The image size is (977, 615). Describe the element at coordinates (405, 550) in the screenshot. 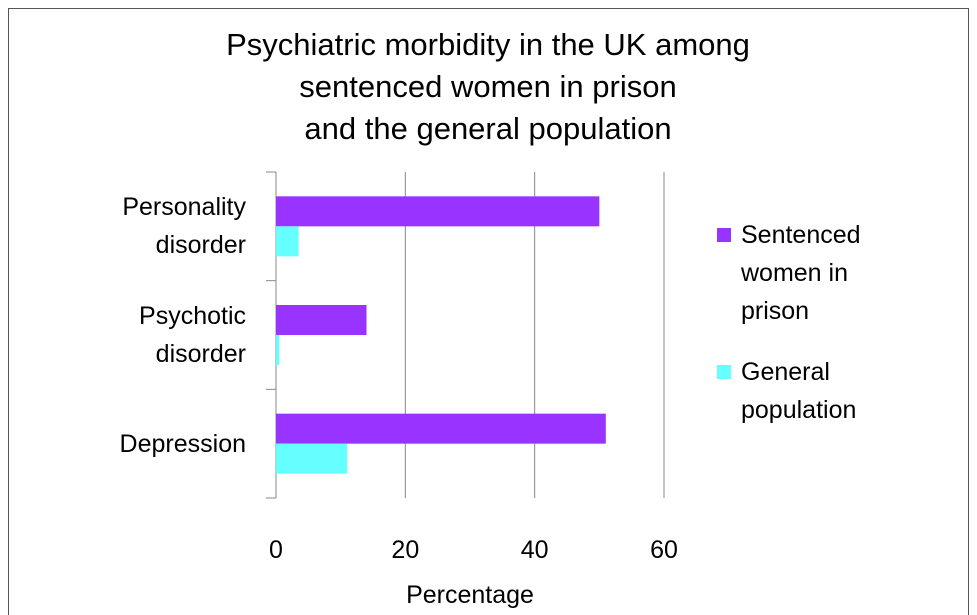

I see `x-tick-label: 20` at that location.